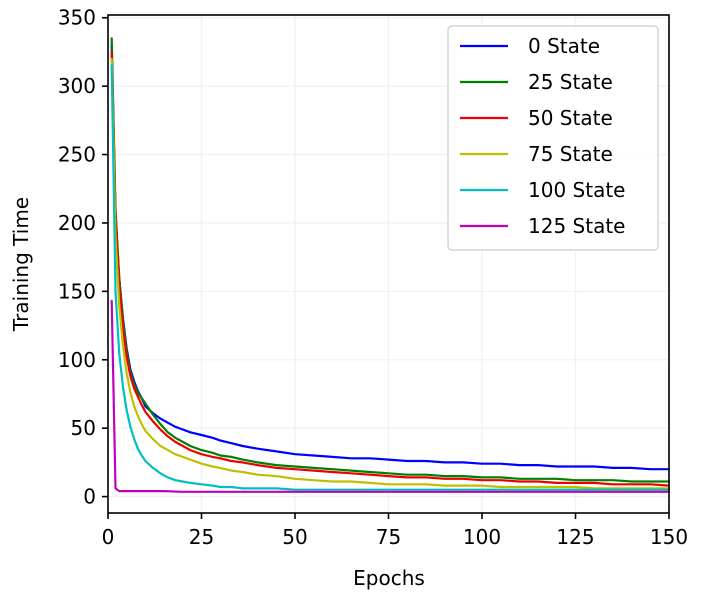 The width and height of the screenshot is (710, 593). Describe the element at coordinates (388, 537) in the screenshot. I see `x-tick-label: 75` at that location.